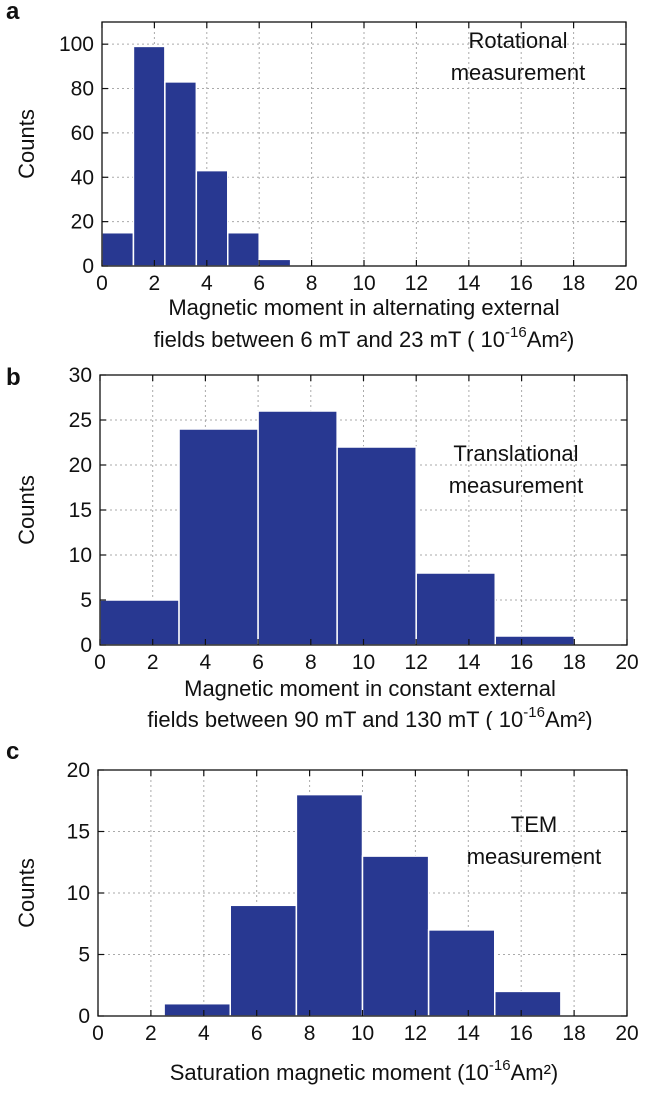 Image resolution: width=651 pixels, height=1093 pixels. Describe the element at coordinates (13, 12) in the screenshot. I see `panel-letter-a: a` at that location.